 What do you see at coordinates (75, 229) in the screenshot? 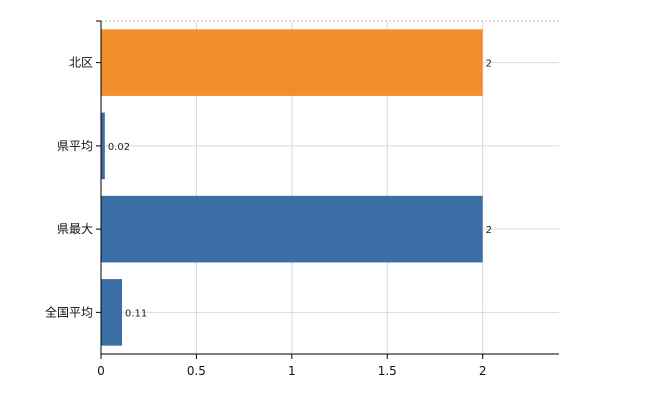
I see `category-label: 県最大` at bounding box center [75, 229].